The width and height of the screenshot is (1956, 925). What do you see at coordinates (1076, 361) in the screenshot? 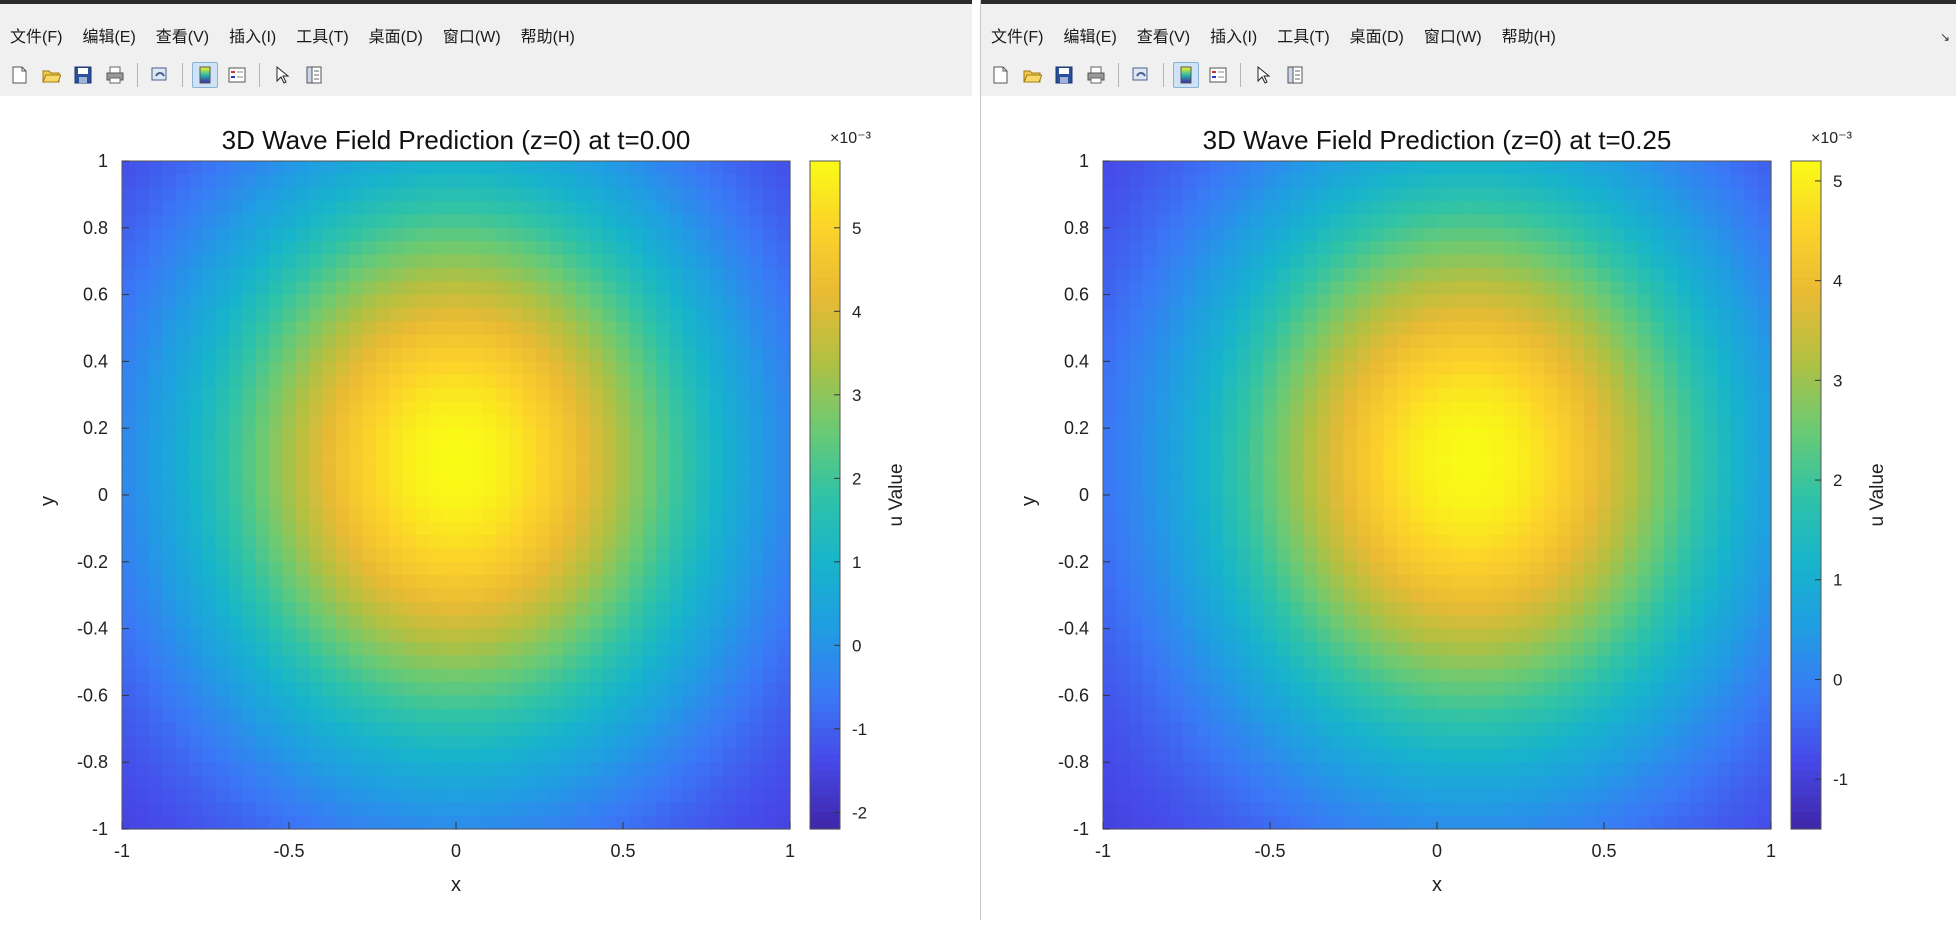
I see `y-tick-label: 0.4` at bounding box center [1076, 361].